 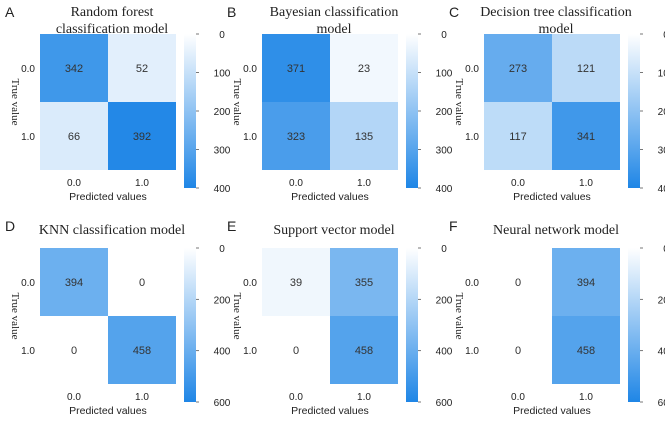 I want to click on cell-value-label: 121, so click(x=586, y=69).